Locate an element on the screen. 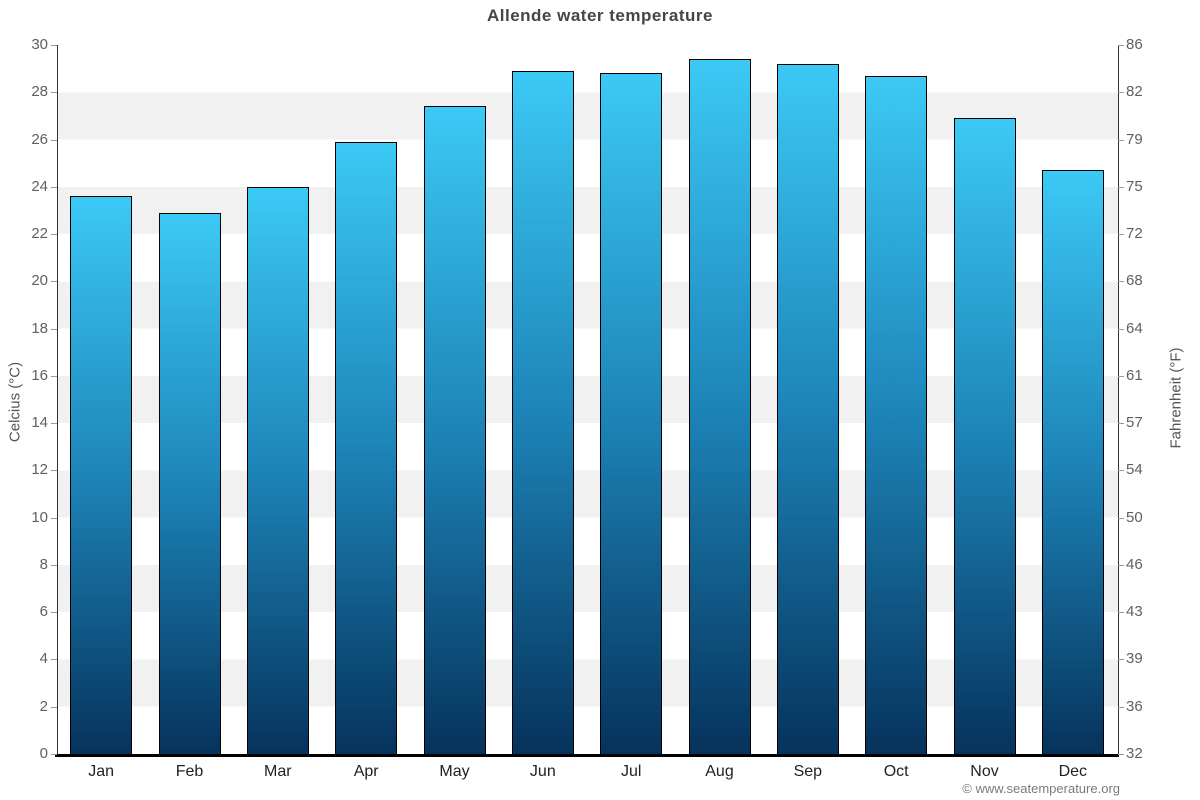  bar-may is located at coordinates (454, 430).